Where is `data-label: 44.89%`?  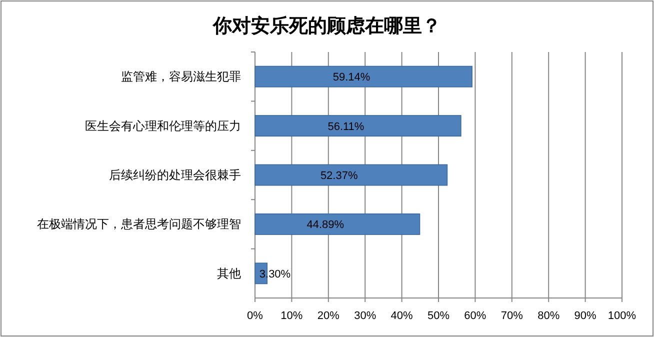 data-label: 44.89% is located at coordinates (325, 225).